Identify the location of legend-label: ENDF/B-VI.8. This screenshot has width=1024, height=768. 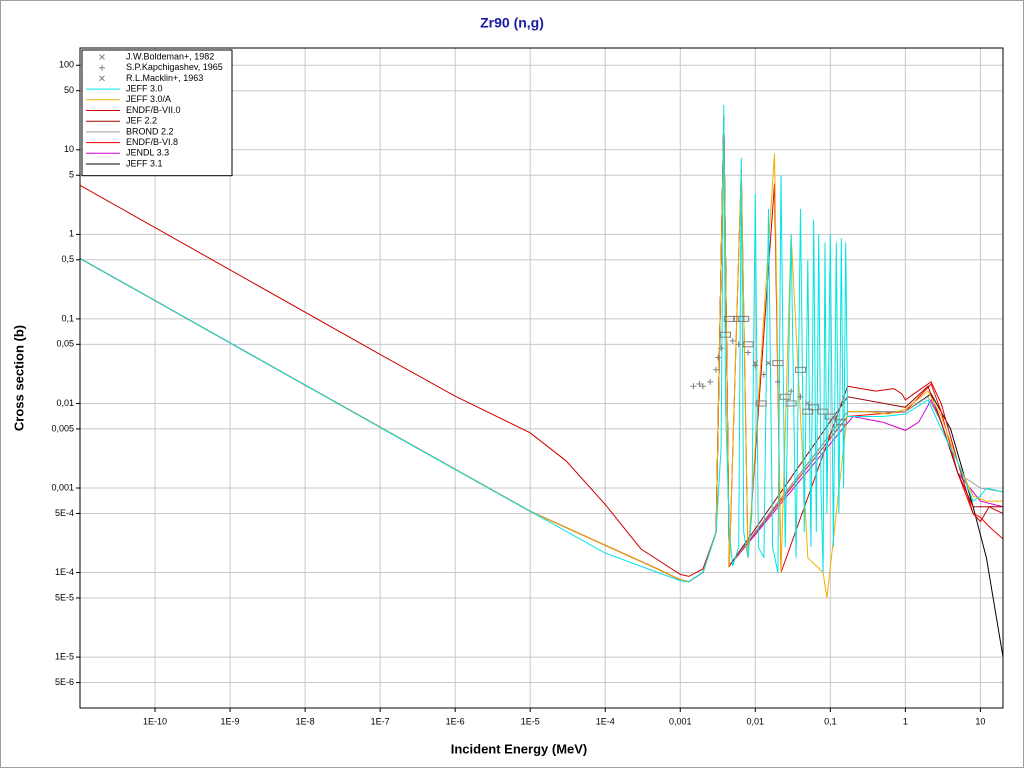
(152, 142).